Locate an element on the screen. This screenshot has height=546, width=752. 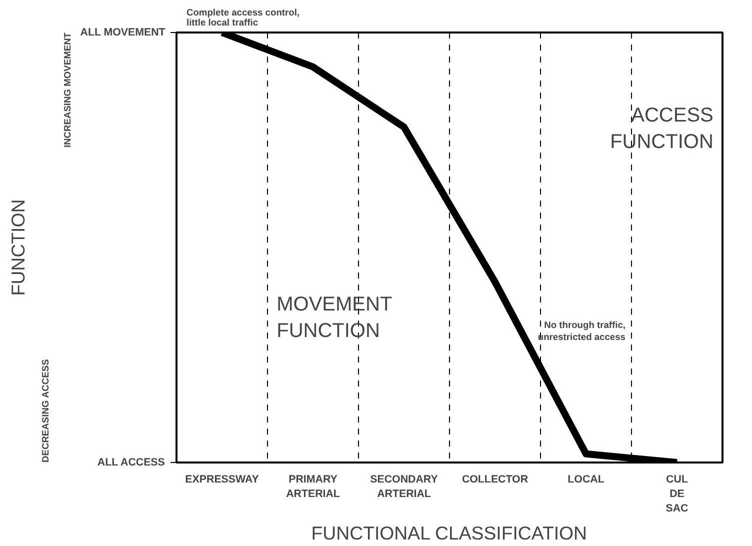
x-axis-title: FUNCTIONAL CLASSIFICATION is located at coordinates (449, 533).